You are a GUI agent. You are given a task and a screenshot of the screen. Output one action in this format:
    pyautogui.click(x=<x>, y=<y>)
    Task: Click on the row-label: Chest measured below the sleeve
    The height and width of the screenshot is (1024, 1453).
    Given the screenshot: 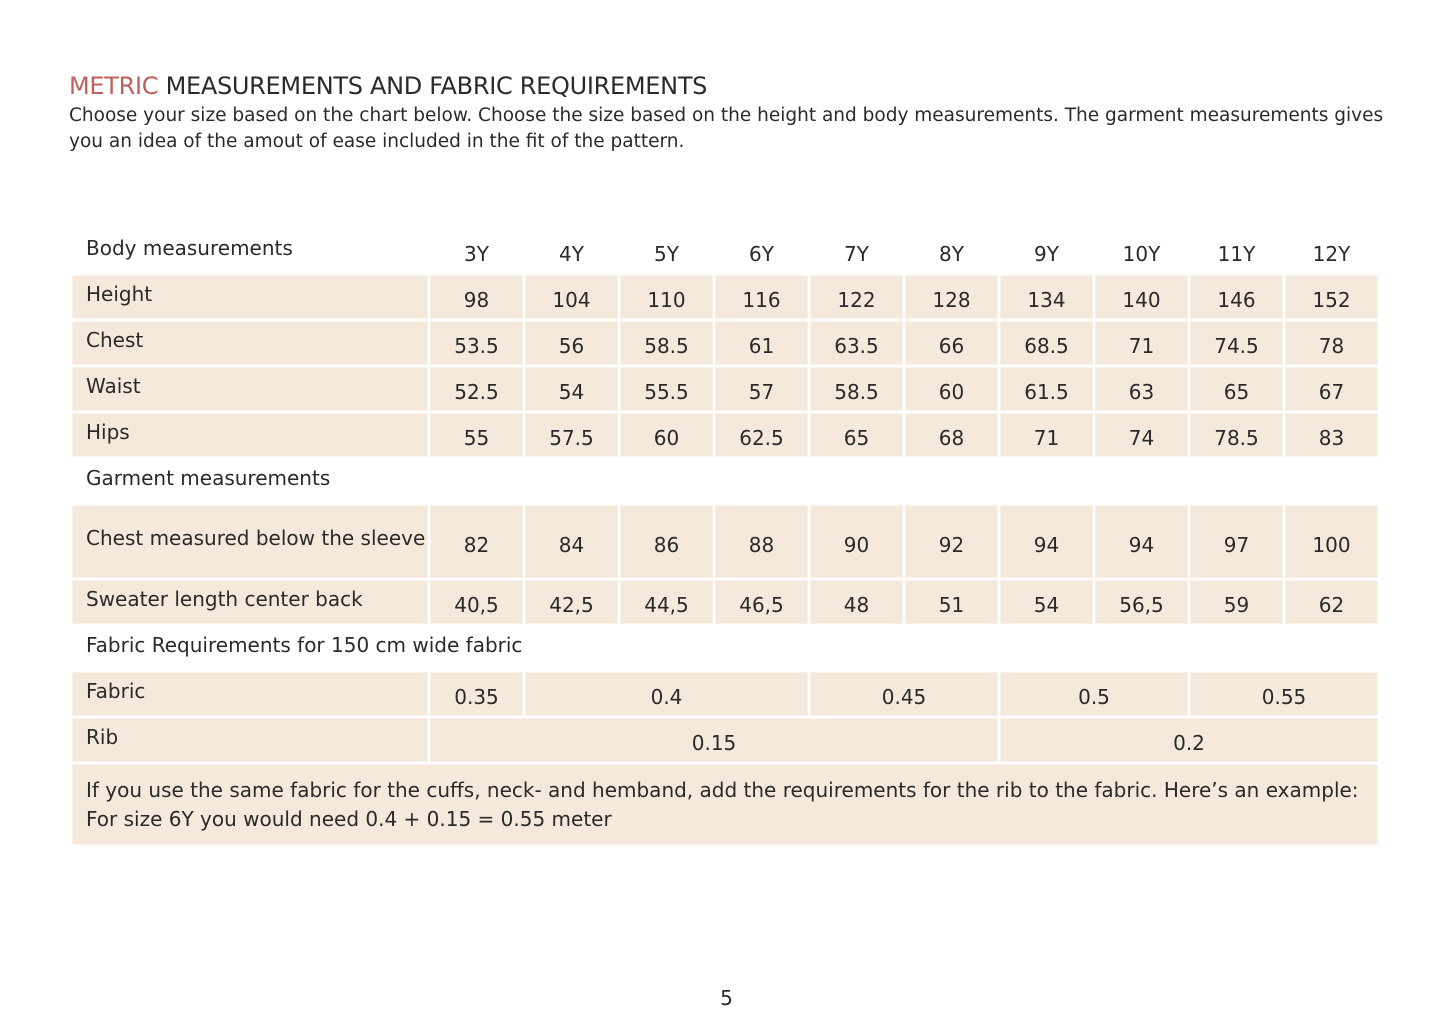 What is the action you would take?
    pyautogui.click(x=250, y=541)
    